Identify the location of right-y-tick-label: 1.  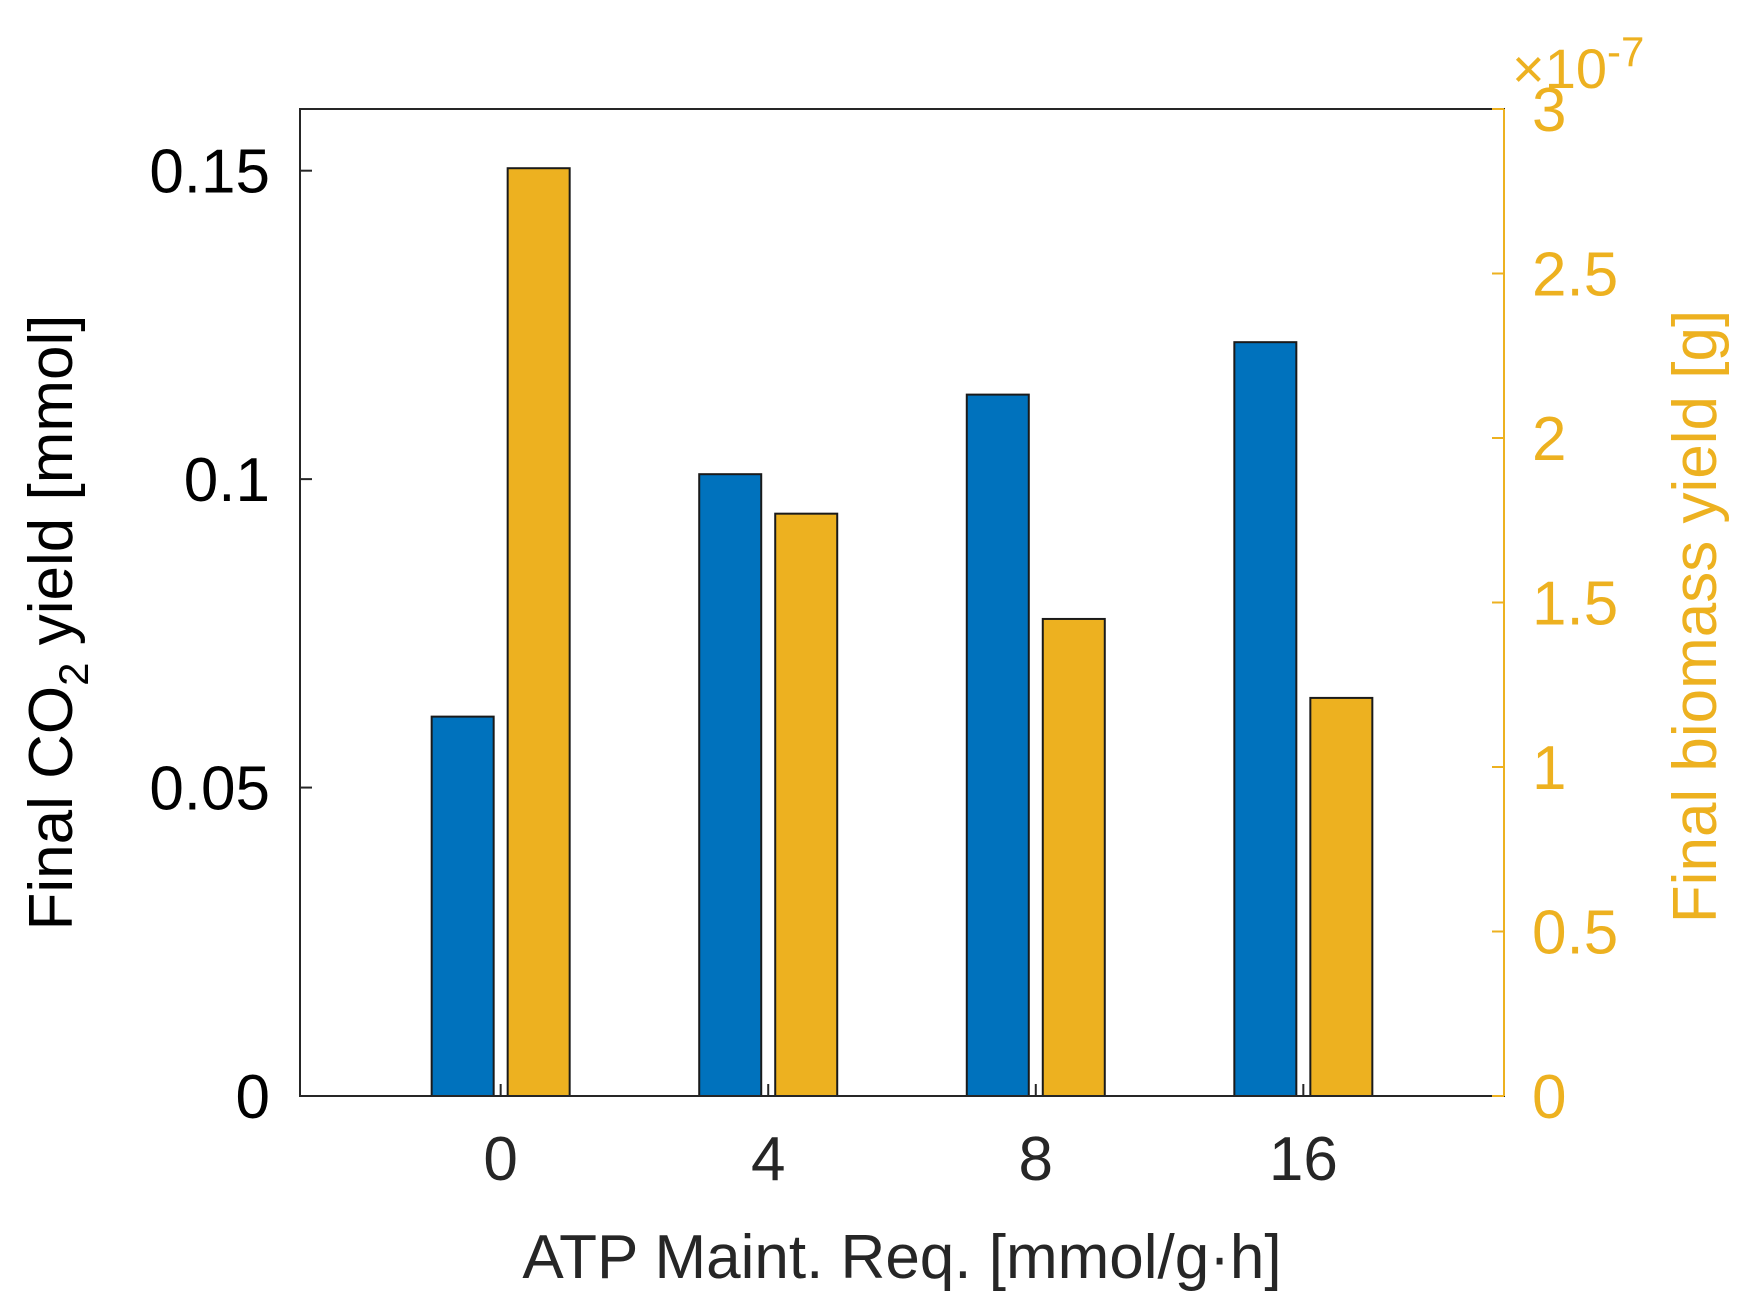
(1549, 768).